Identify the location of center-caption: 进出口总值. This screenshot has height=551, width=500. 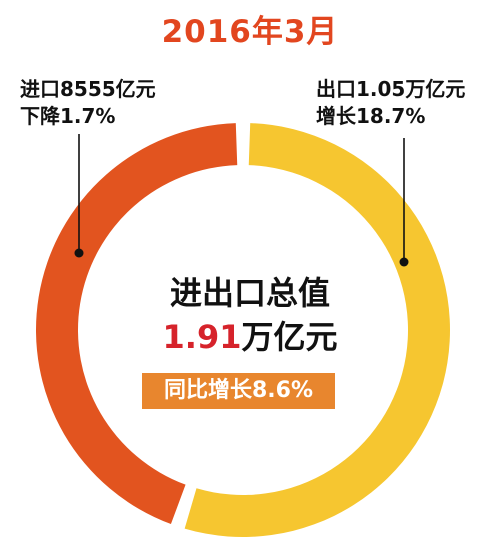
(249, 293).